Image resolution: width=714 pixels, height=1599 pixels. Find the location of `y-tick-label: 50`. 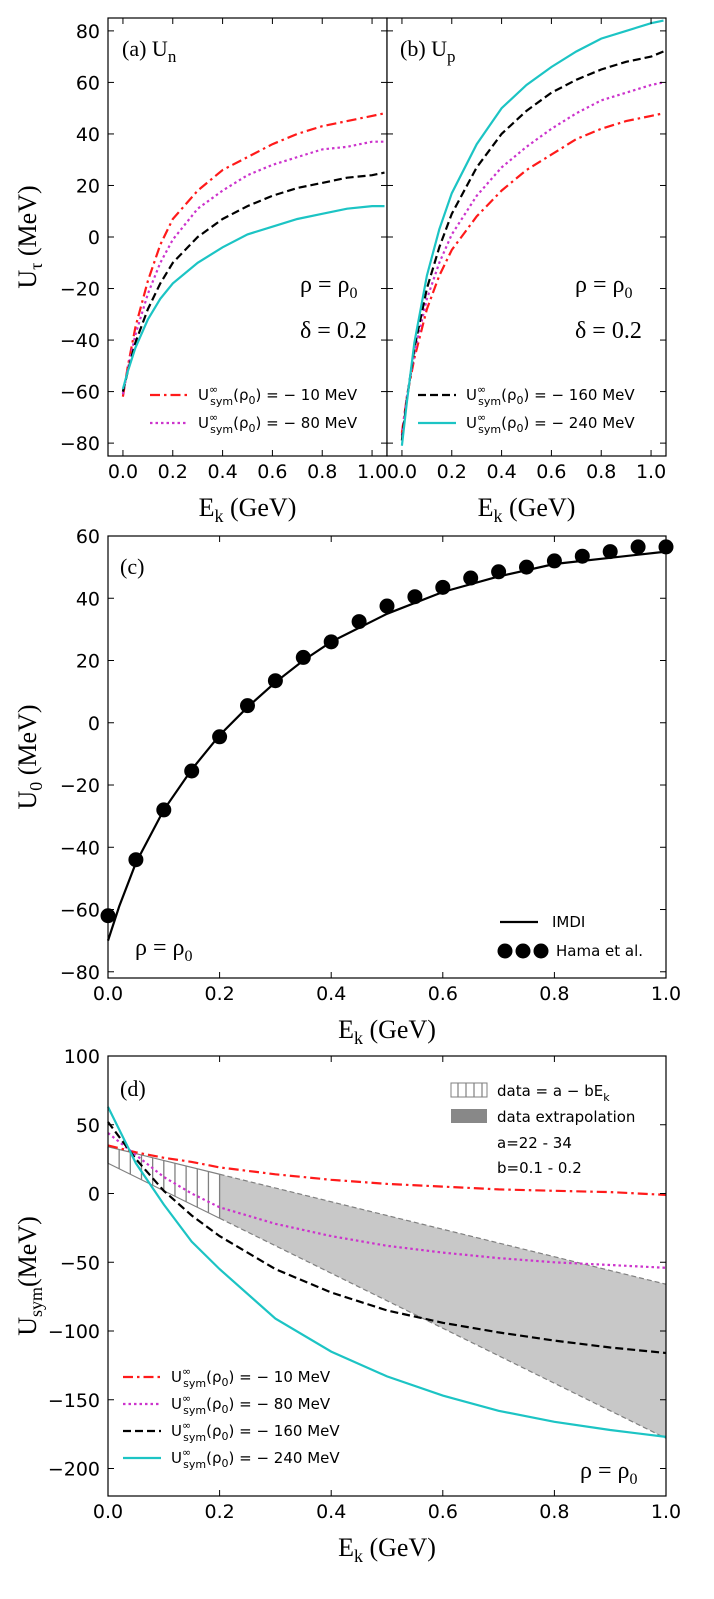

y-tick-label: 50 is located at coordinates (88, 1126).